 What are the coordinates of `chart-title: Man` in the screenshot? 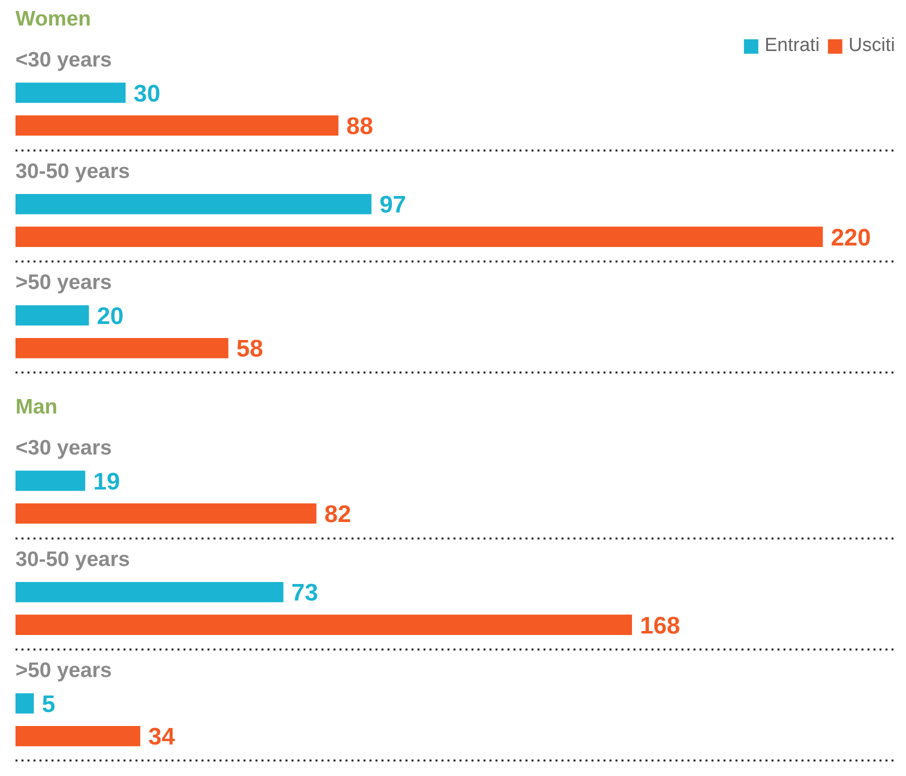 It's located at (37, 407).